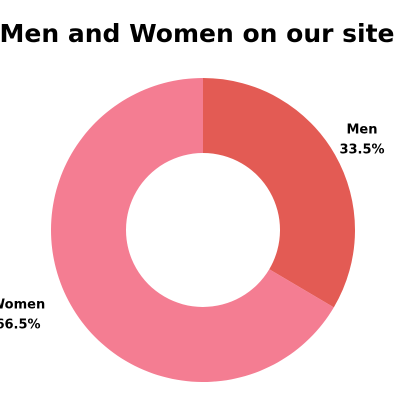 The width and height of the screenshot is (400, 400). Describe the element at coordinates (361, 130) in the screenshot. I see `slice-label: Men` at that location.